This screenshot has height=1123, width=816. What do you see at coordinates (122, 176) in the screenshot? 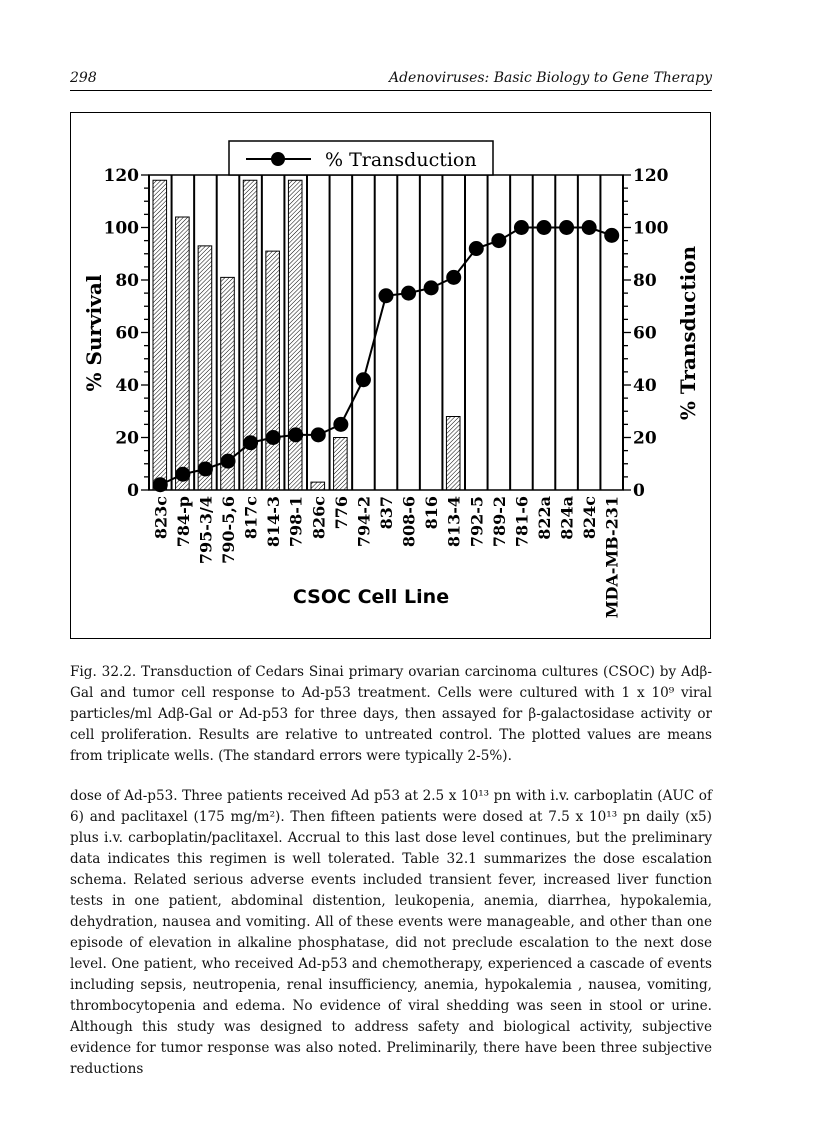
I see `left-tick-label: 120` at bounding box center [122, 176].